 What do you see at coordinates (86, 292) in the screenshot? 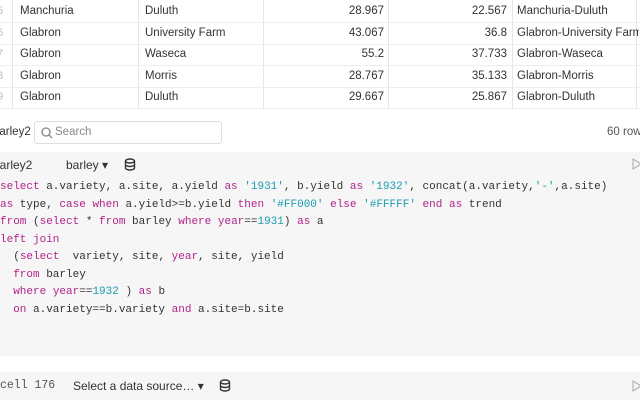
I see `code-token: ==` at bounding box center [86, 292].